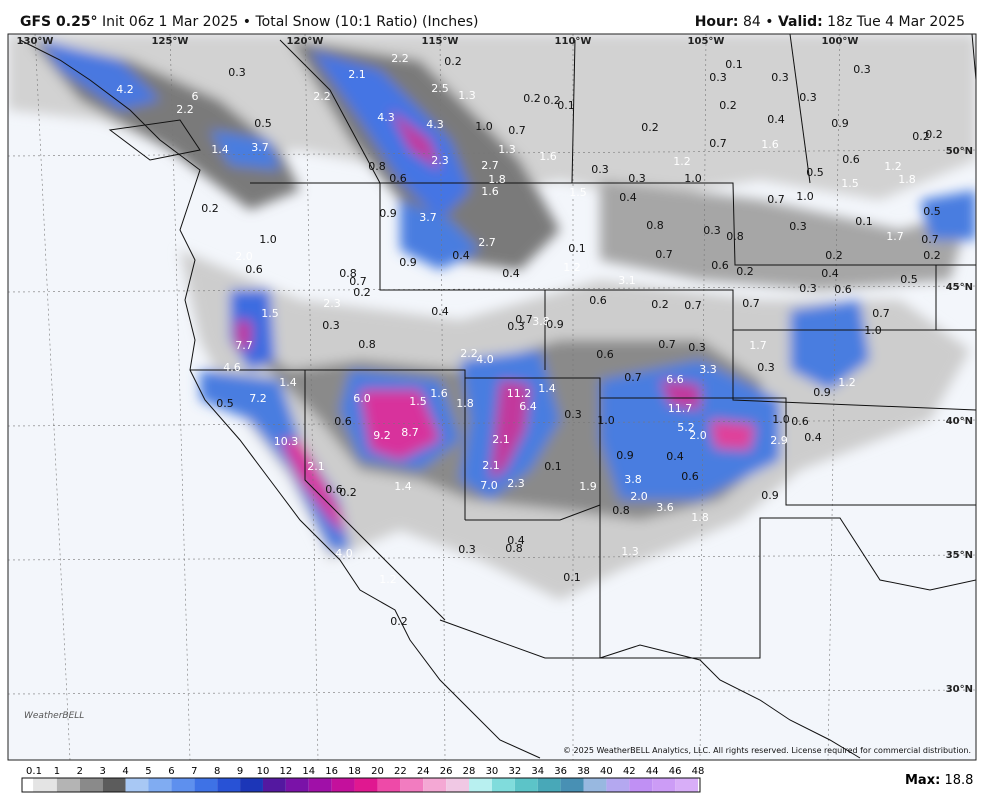 The width and height of the screenshot is (984, 812). I want to click on legend-tick-label: 14, so click(308, 771).